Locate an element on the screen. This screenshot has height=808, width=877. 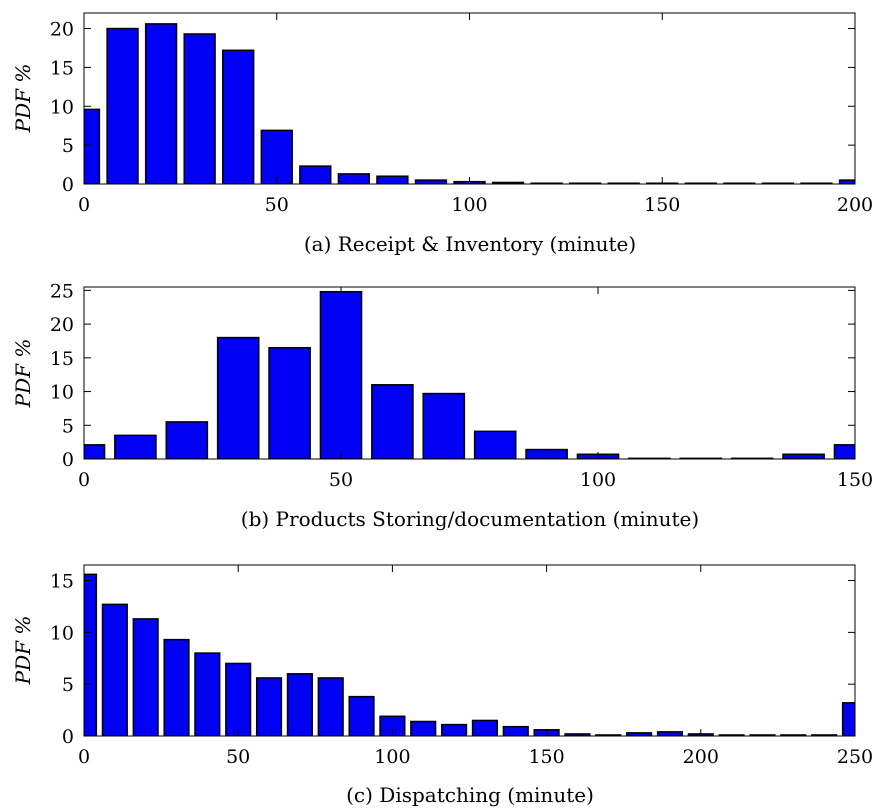
x-tick-label-dispatching-250: 250 is located at coordinates (855, 757).